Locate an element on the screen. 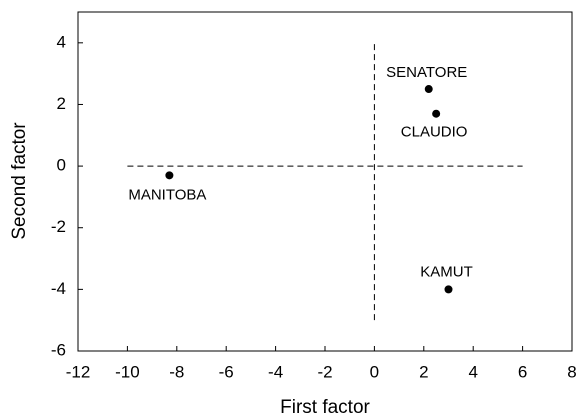 The image size is (580, 419). x-tick-label: -12 is located at coordinates (78, 371).